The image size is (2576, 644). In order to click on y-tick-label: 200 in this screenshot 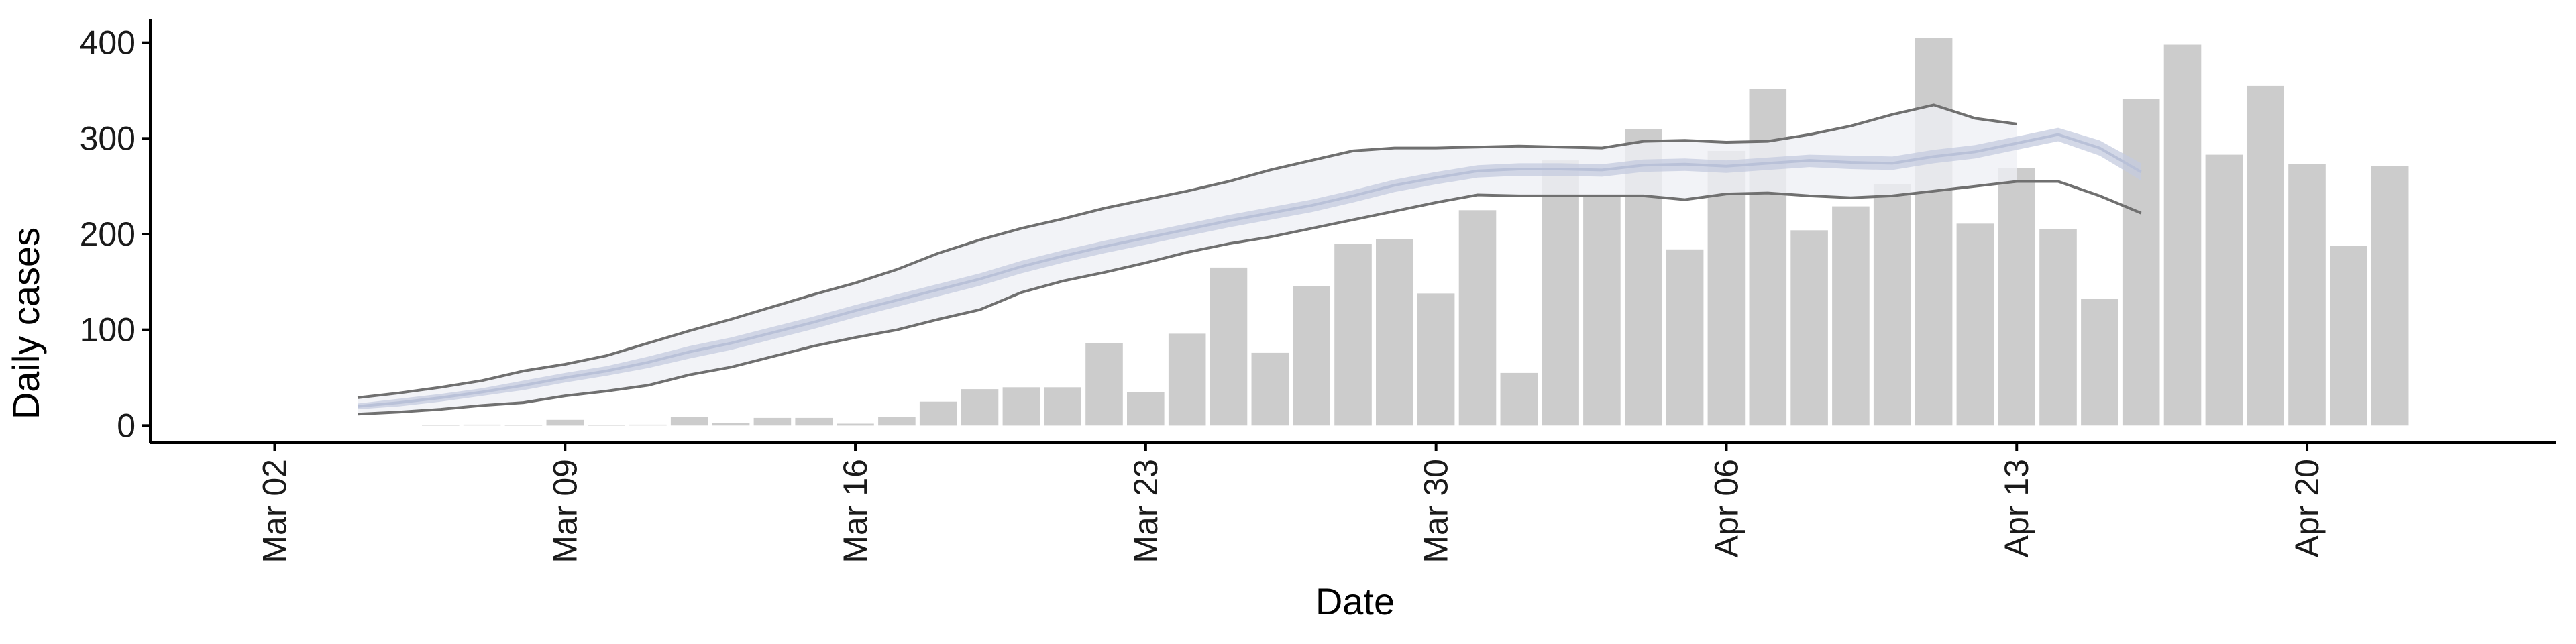, I will do `click(108, 234)`.